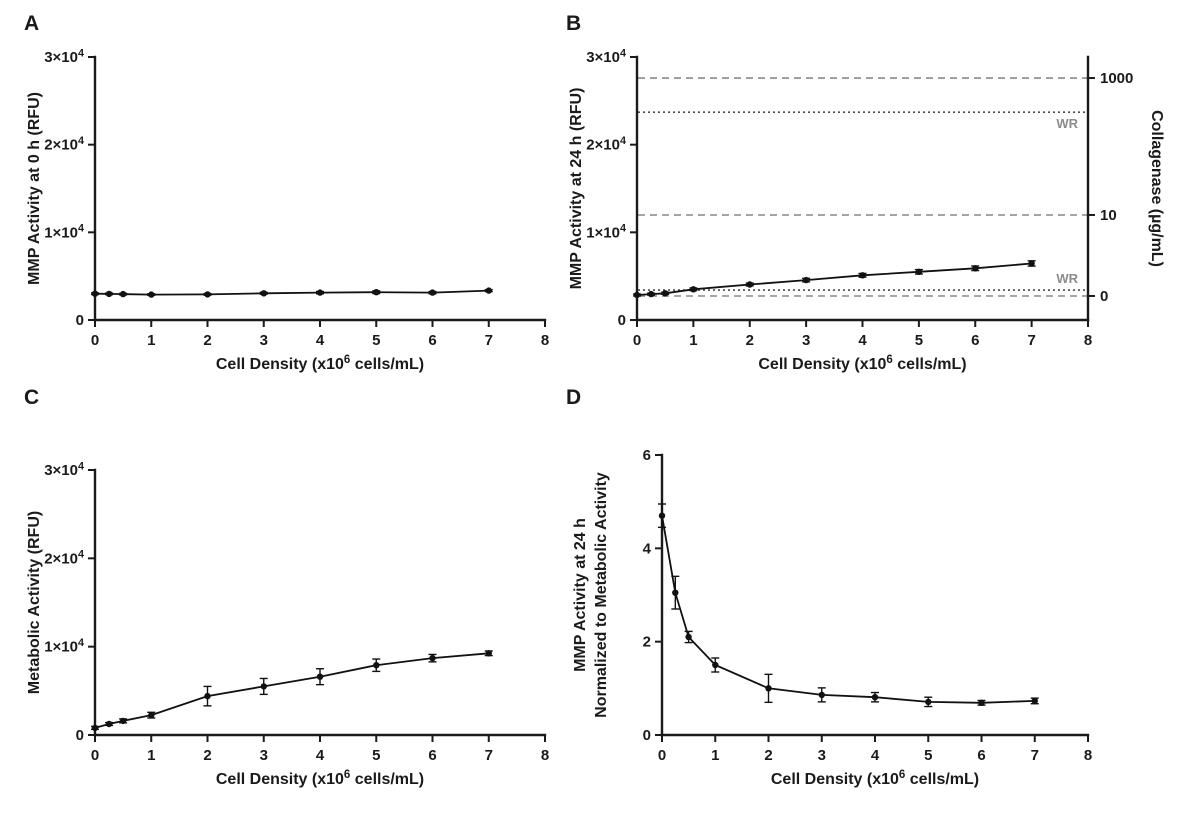 This screenshot has height=817, width=1200. I want to click on y-axis-label: MMP Activity at 0 h (RFU), so click(34, 188).